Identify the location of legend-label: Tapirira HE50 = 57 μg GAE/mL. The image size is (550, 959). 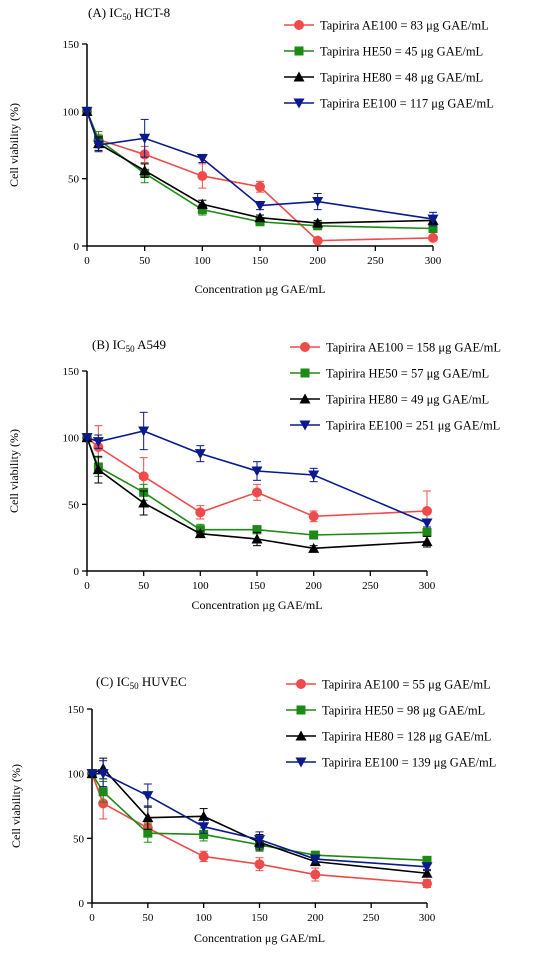
(407, 374).